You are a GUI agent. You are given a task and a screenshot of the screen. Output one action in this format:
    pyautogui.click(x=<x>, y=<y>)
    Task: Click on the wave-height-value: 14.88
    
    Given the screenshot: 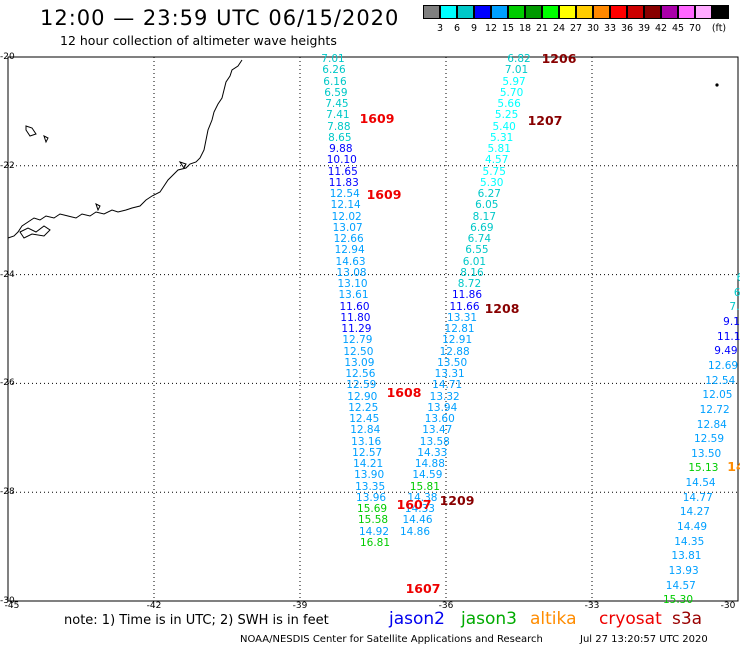 What is the action you would take?
    pyautogui.click(x=429, y=464)
    